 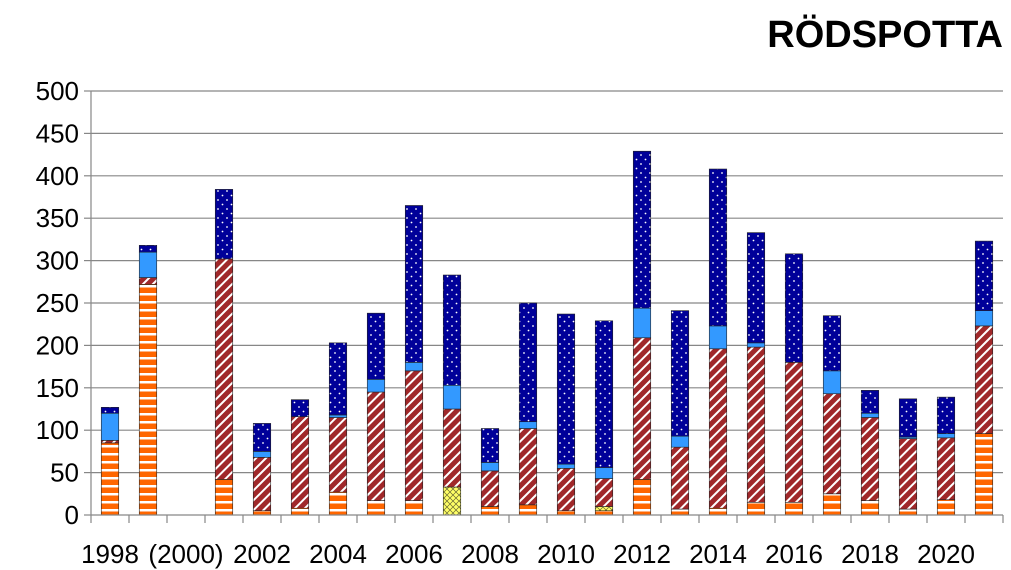 What do you see at coordinates (57, 388) in the screenshot?
I see `y-tick-label: 150` at bounding box center [57, 388].